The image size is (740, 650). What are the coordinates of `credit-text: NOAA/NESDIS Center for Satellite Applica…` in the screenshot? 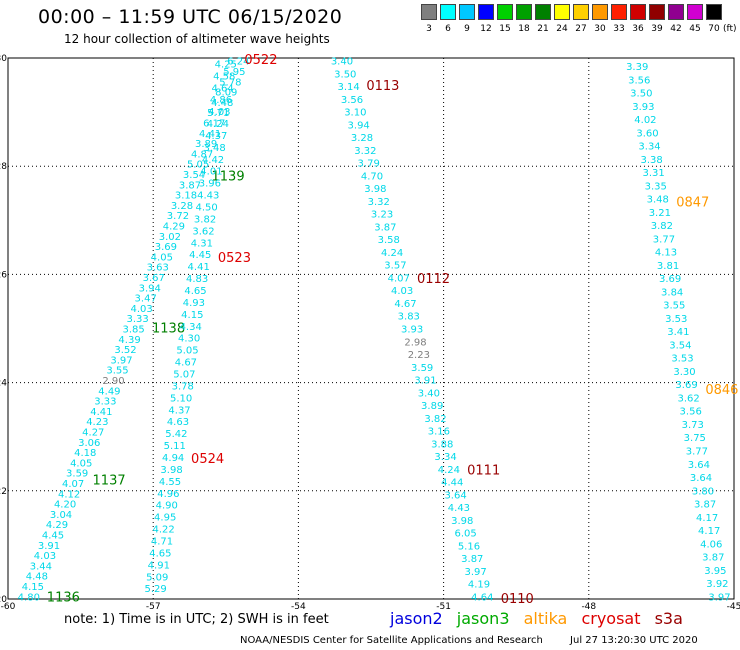 It's located at (391, 640).